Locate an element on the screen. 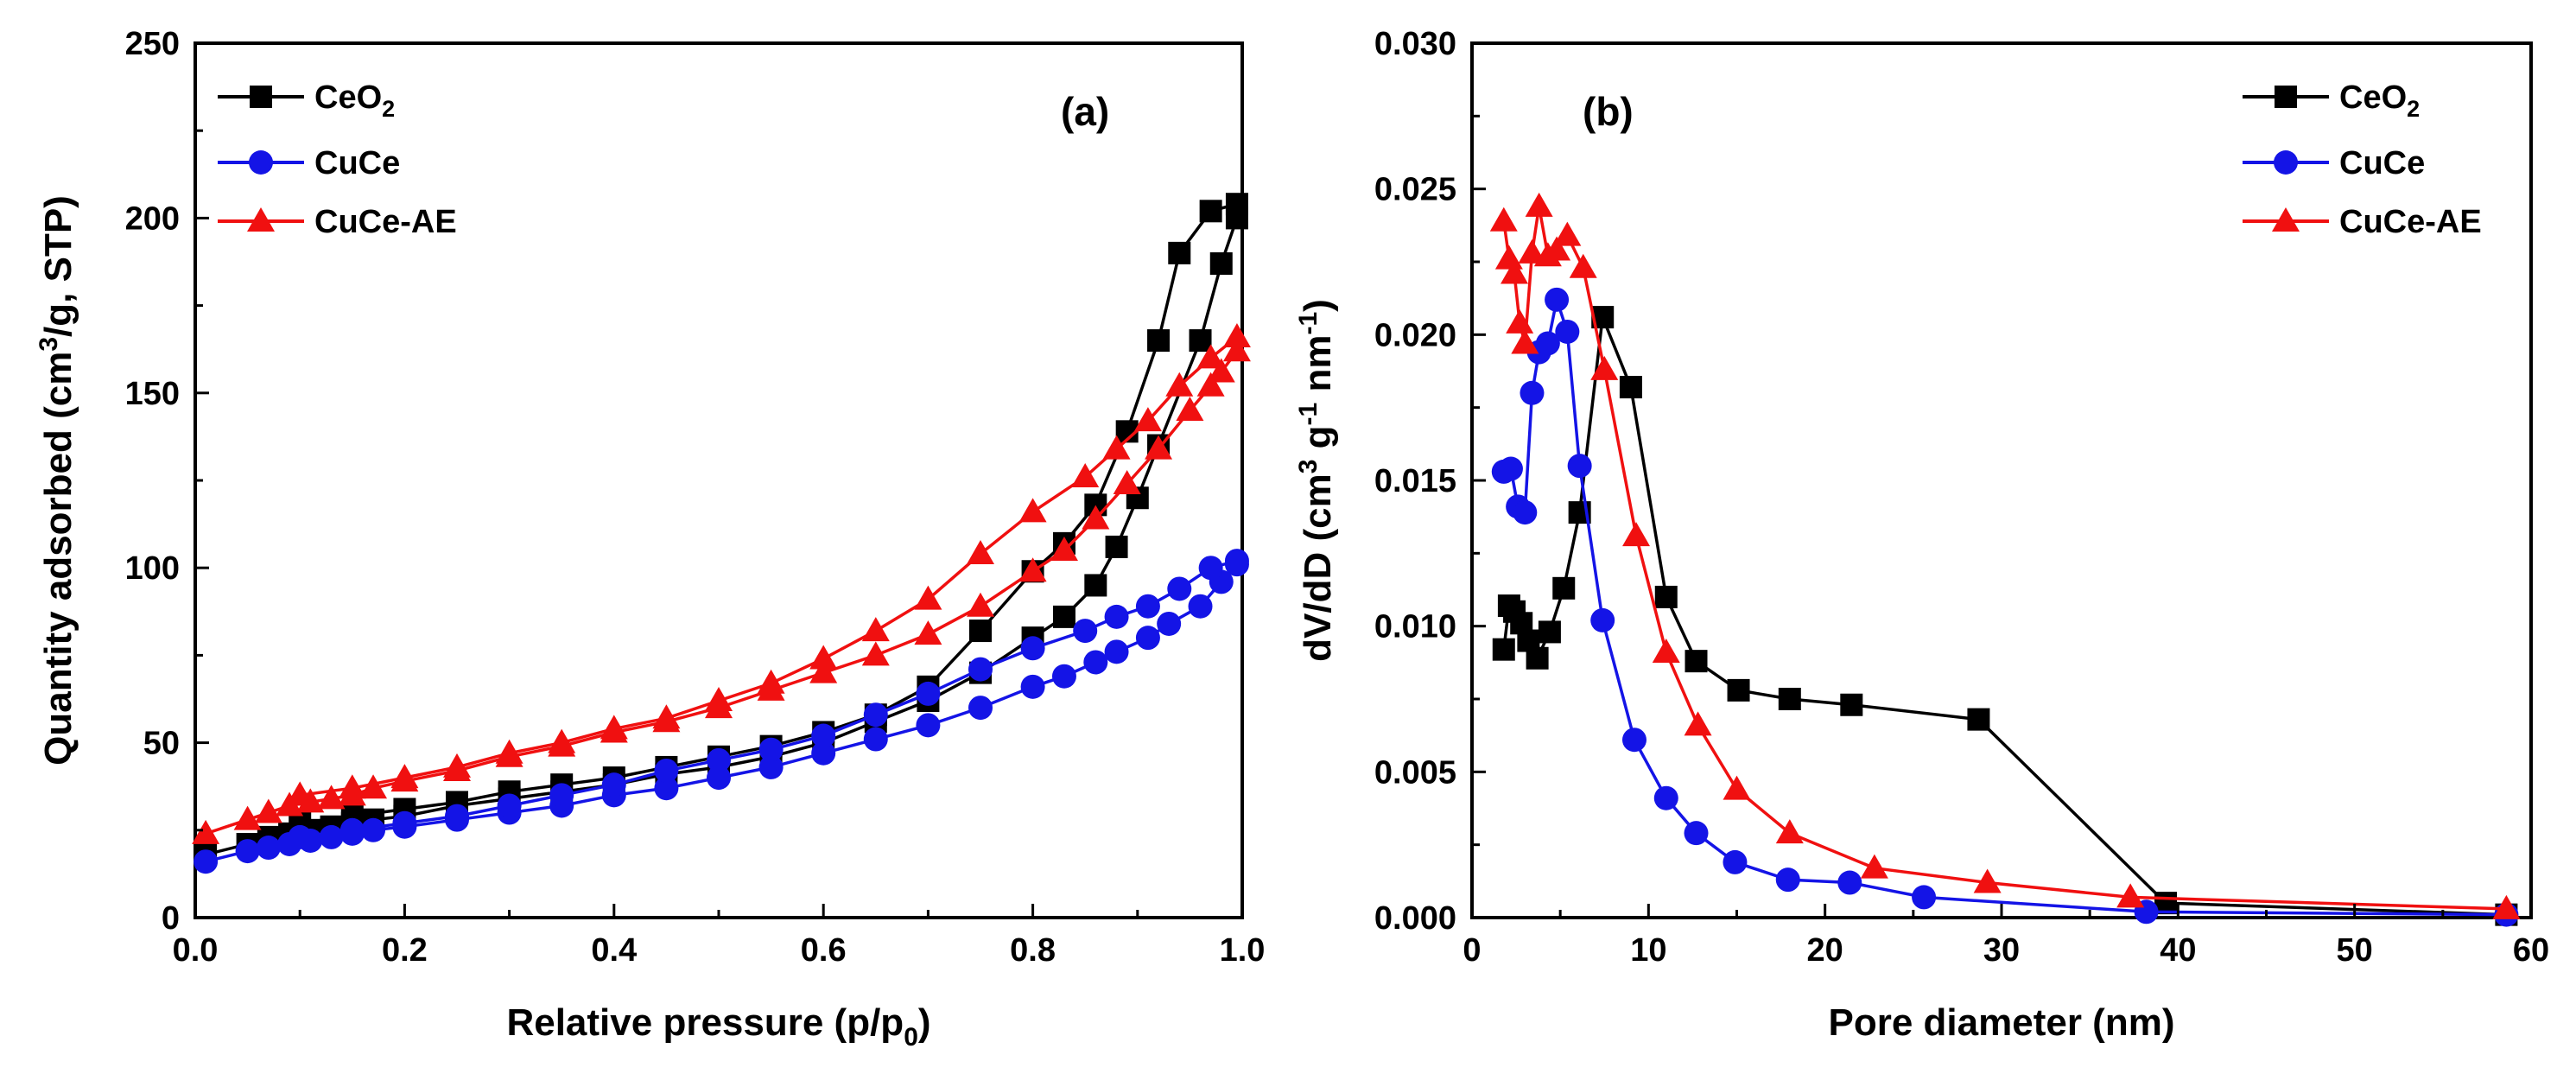  panel-b-x-tick-label: 0 is located at coordinates (1471, 950).